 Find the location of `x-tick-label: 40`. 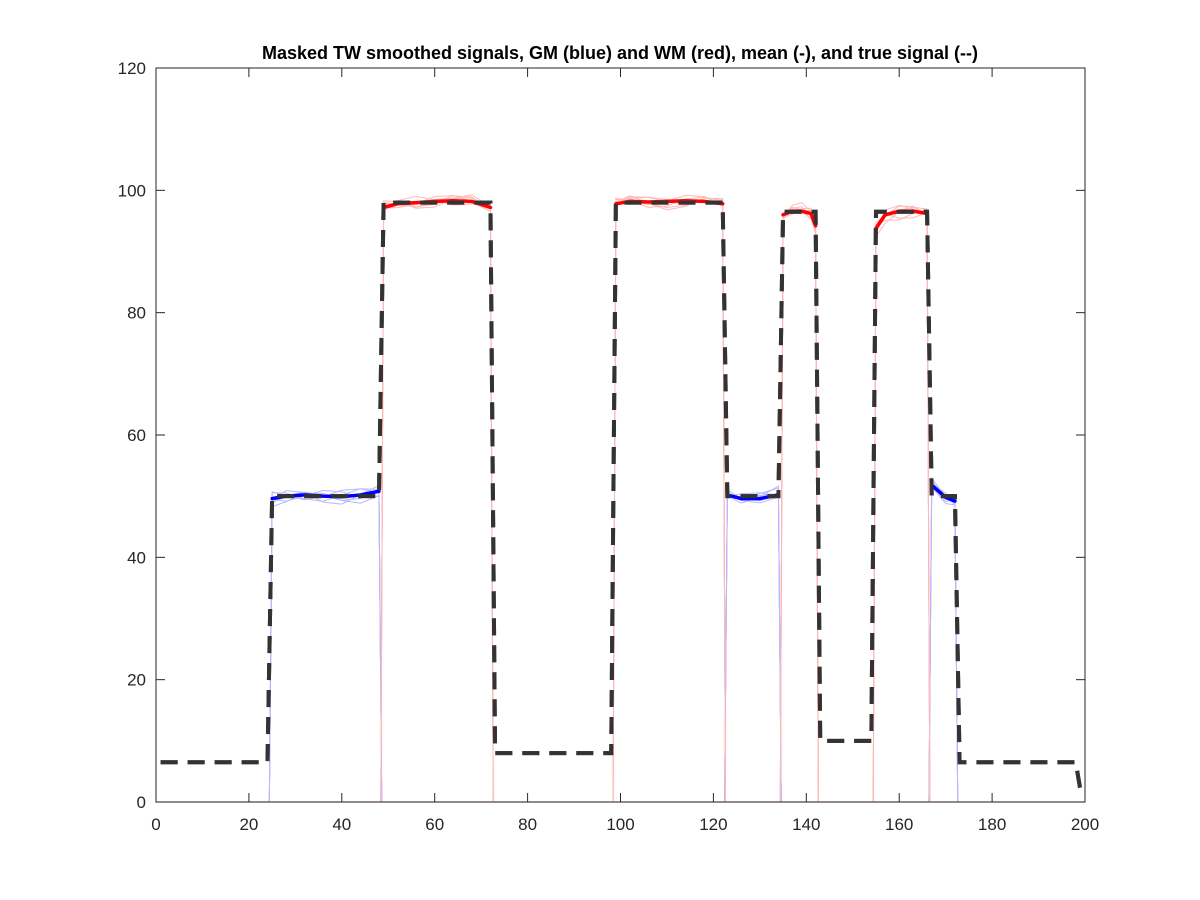

x-tick-label: 40 is located at coordinates (341, 824).